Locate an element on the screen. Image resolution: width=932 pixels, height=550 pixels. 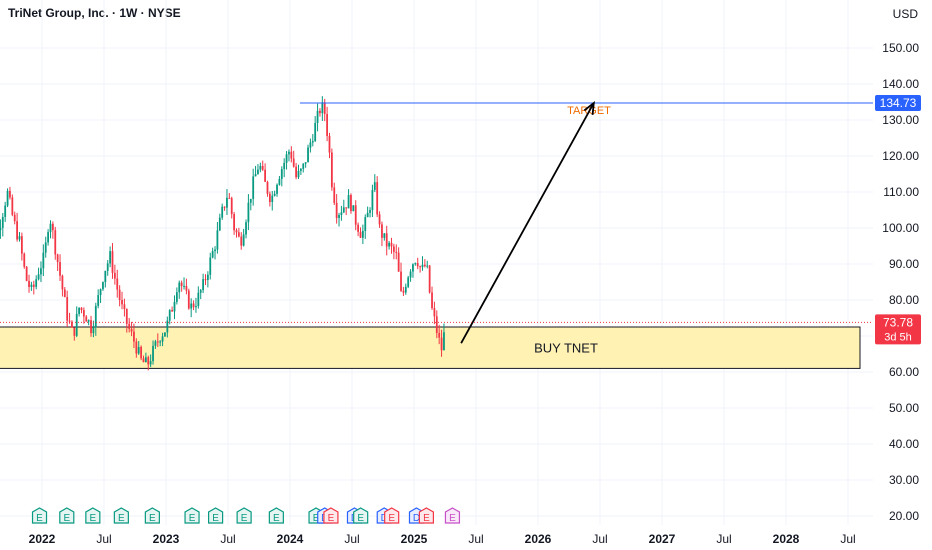
target-price-tag is located at coordinates (898, 102).